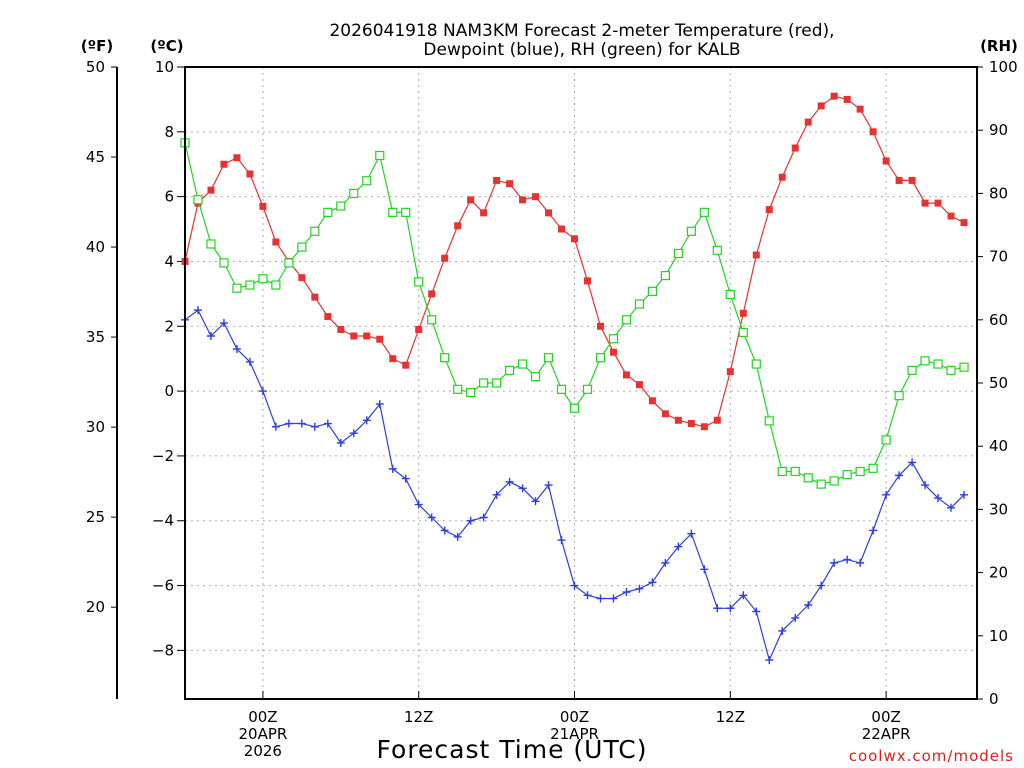 The height and width of the screenshot is (768, 1024). Describe the element at coordinates (169, 132) in the screenshot. I see `c-tick-label: 8` at that location.